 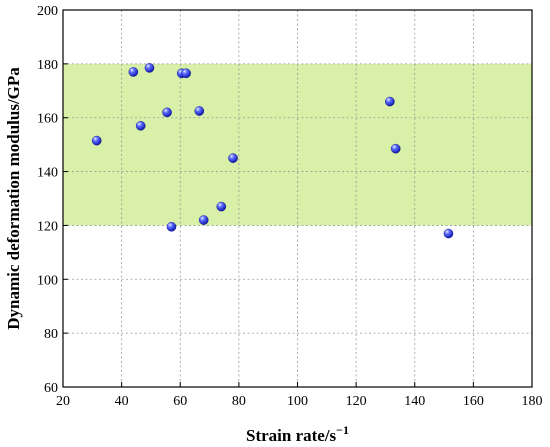 I want to click on y-tick-label: 80, so click(x=51, y=334).